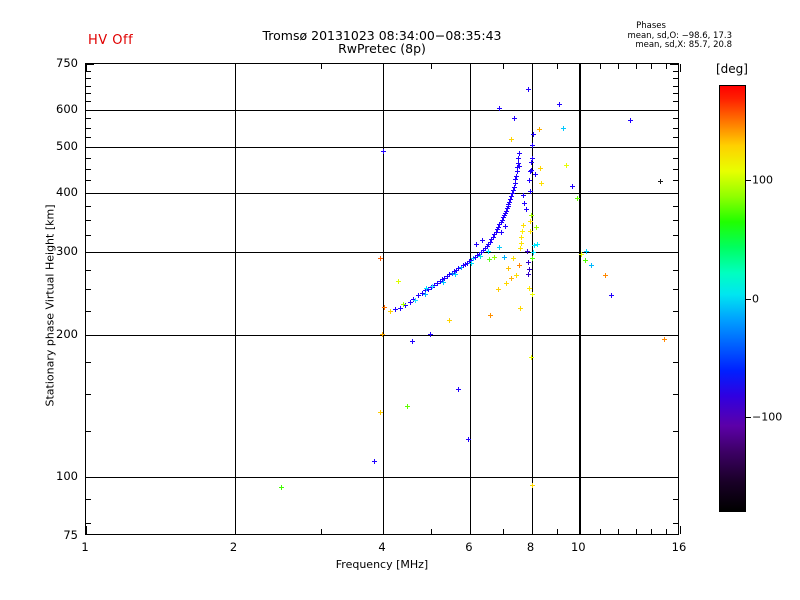 The height and width of the screenshot is (600, 800). Describe the element at coordinates (651, 26) in the screenshot. I see `phase-stats-heading: Phases` at that location.